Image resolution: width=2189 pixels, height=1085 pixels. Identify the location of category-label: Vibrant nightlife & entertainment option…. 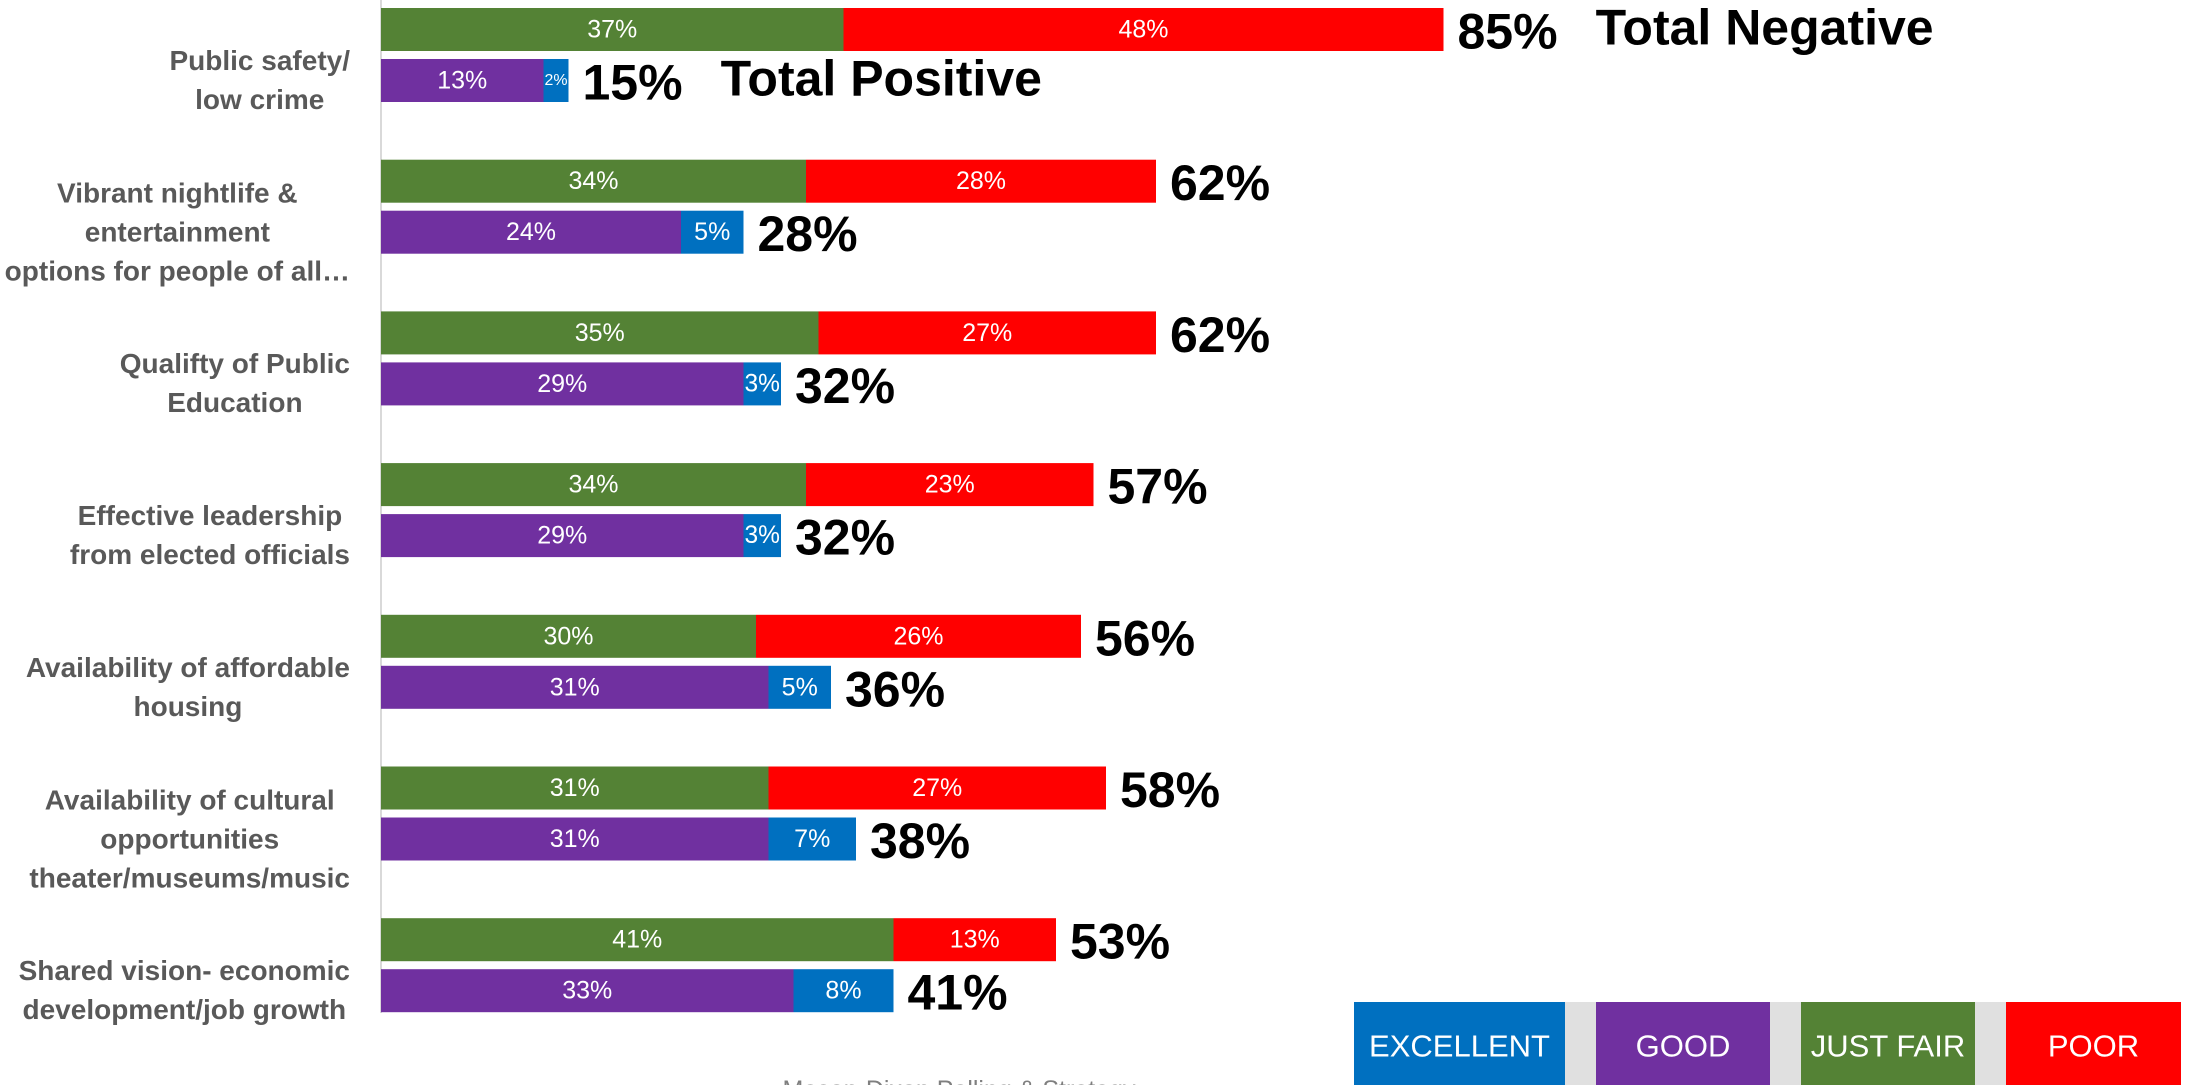
(177, 232).